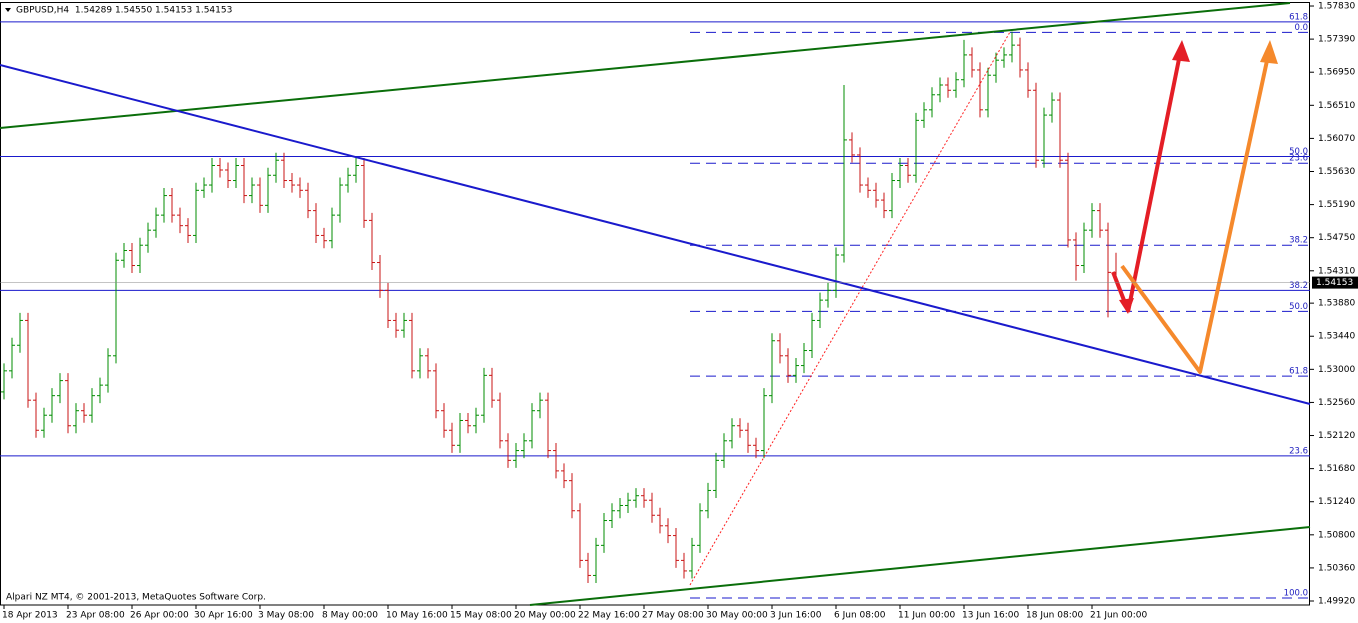  Describe the element at coordinates (1336, 304) in the screenshot. I see `y-tick-label: 1.53880` at that location.